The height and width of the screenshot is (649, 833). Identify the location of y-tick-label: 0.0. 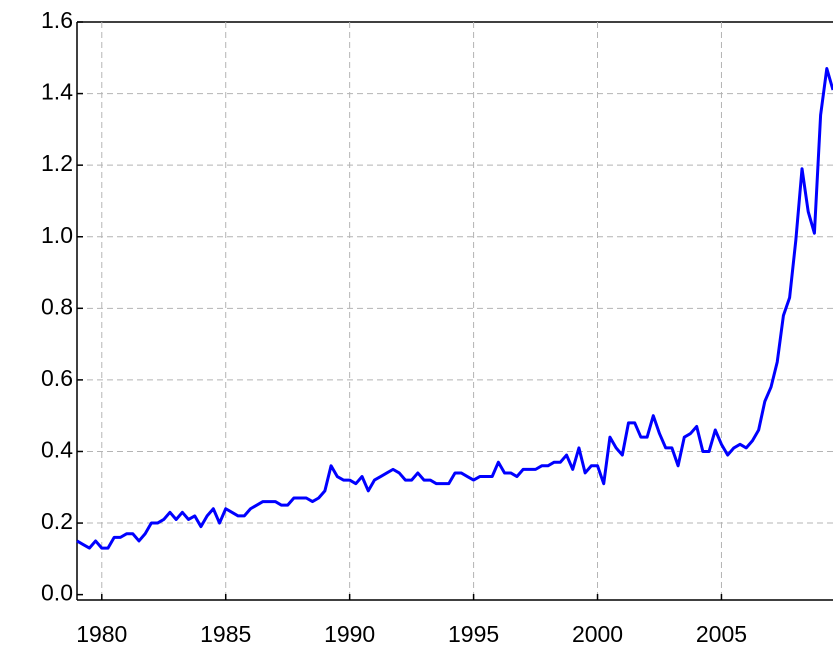
(57, 593).